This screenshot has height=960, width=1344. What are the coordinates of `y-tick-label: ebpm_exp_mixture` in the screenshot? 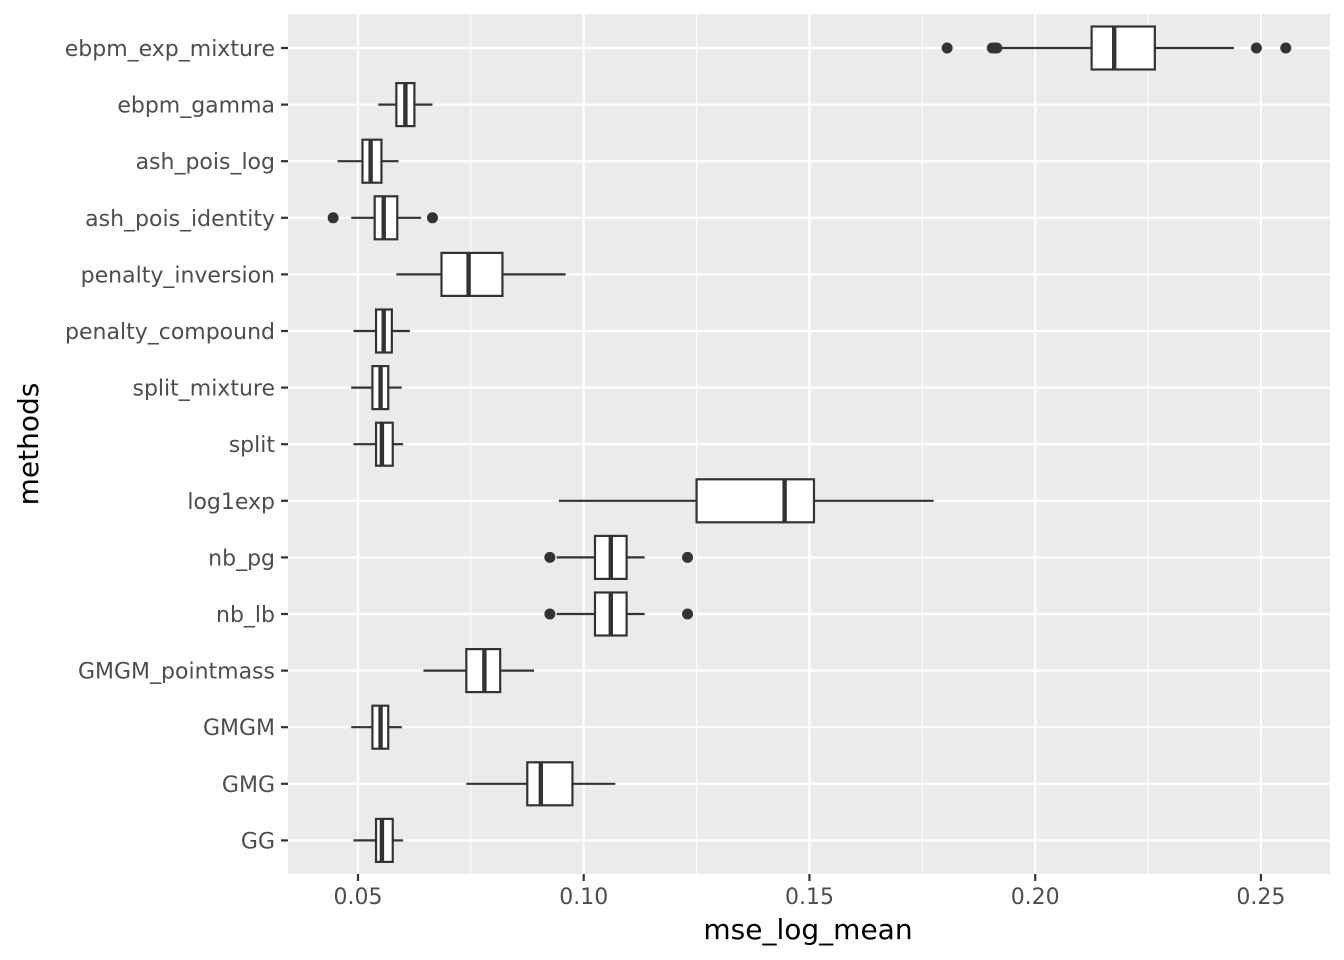 It's located at (170, 49).